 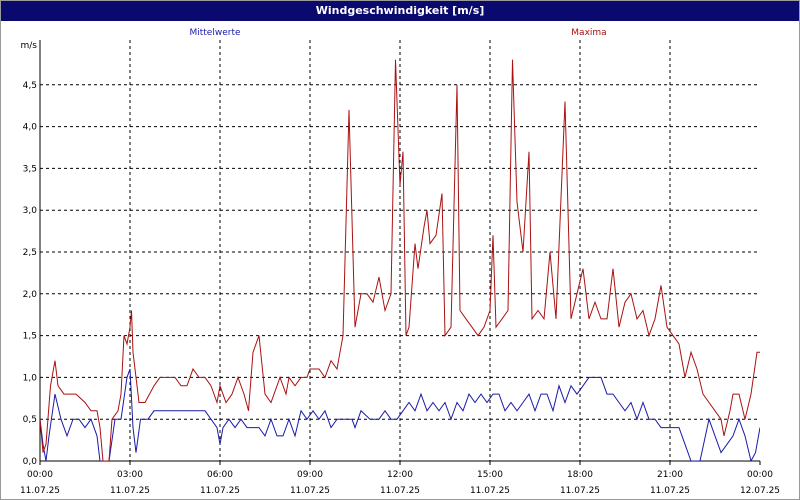 I want to click on y-tick-label: 2,0, so click(x=30, y=295).